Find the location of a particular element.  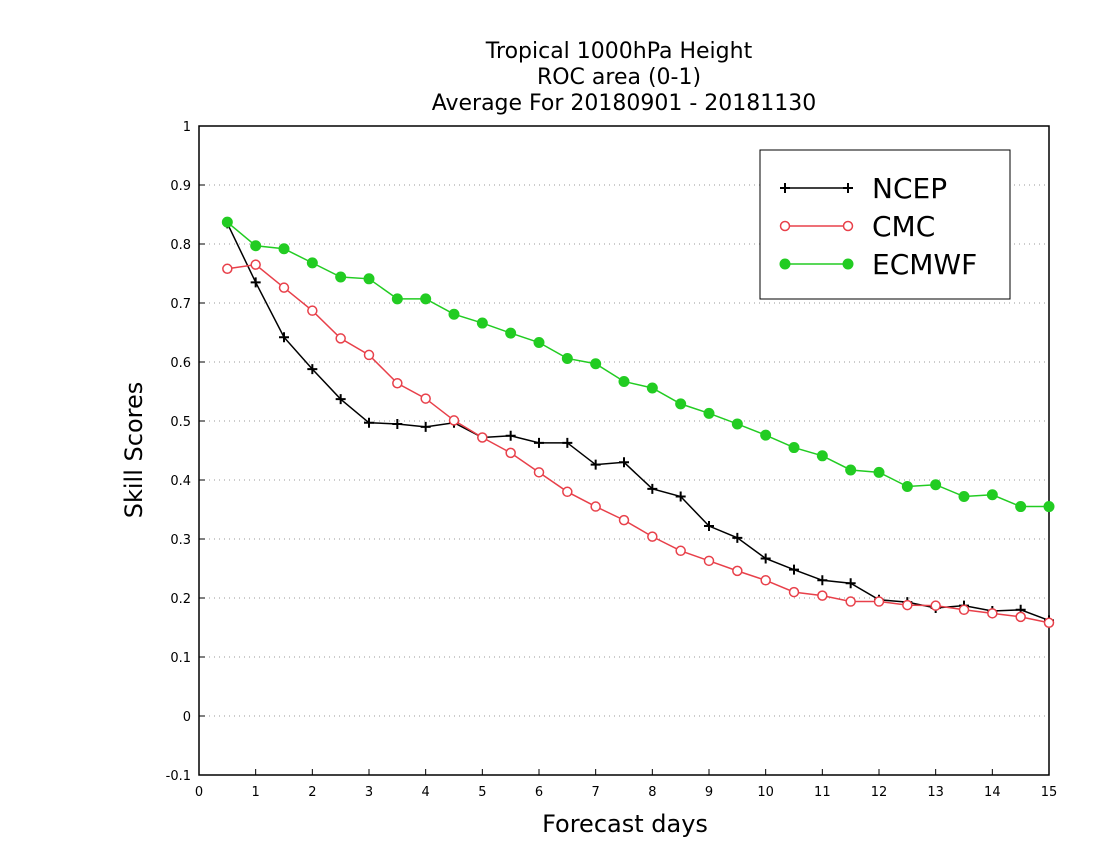

y-tick-label: 0.7 is located at coordinates (180, 304).